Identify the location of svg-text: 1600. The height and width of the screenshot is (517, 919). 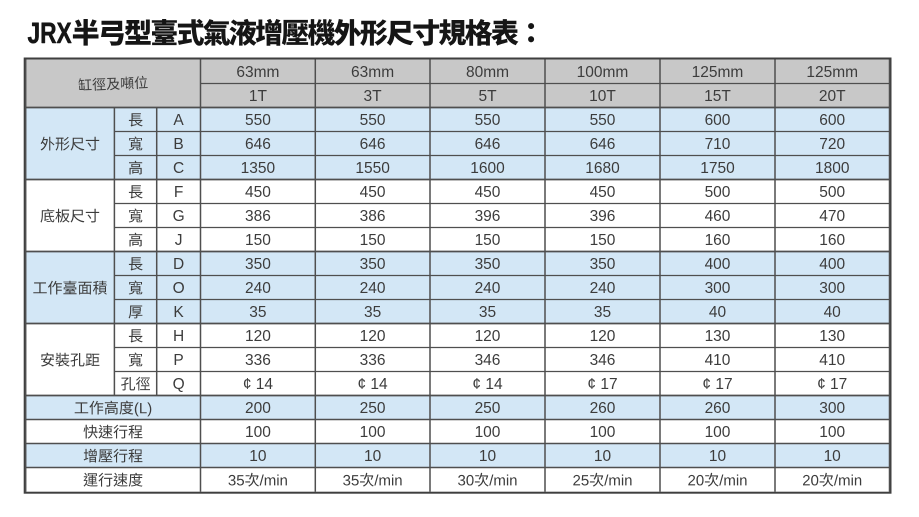
(487, 168).